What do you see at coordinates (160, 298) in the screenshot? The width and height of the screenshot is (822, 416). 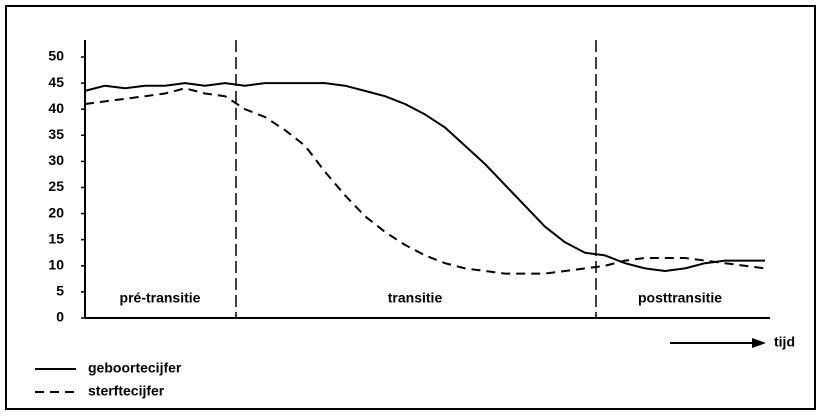 I see `phase-label: pré-transitie` at bounding box center [160, 298].